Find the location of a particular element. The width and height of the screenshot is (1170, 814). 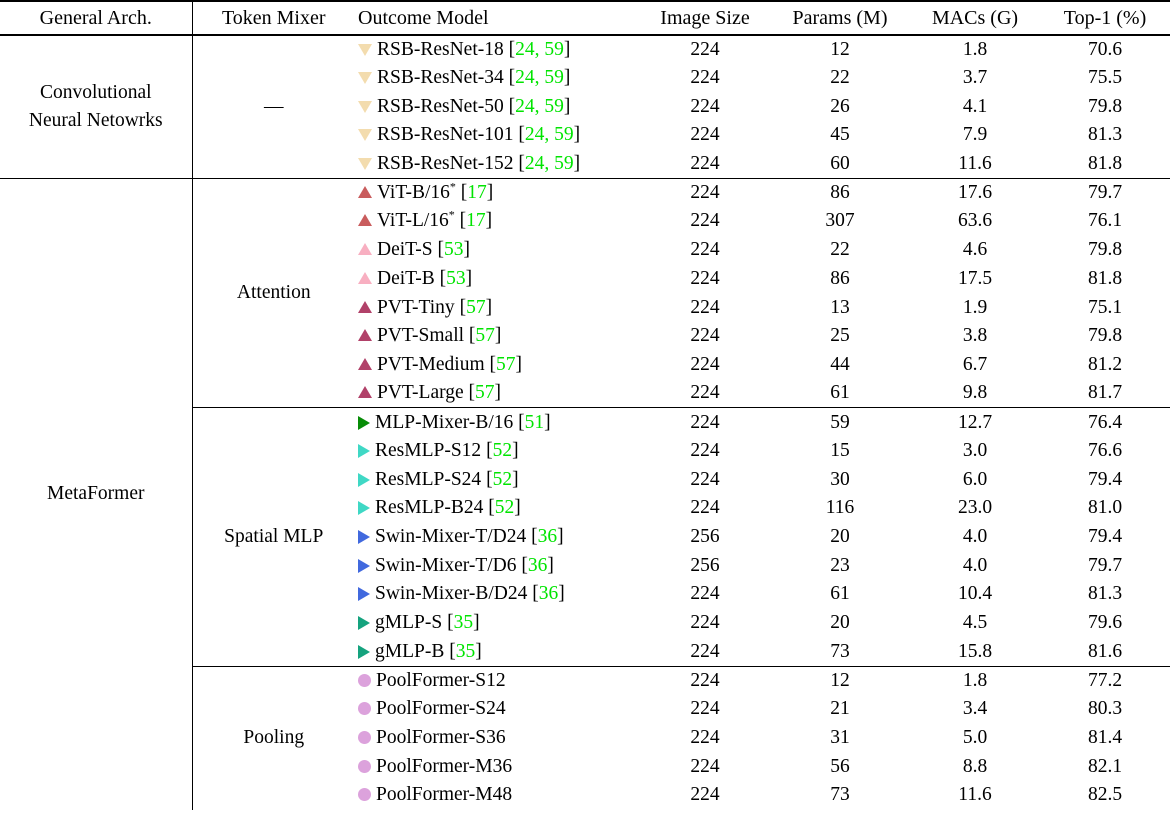

top1-value: 82.5 is located at coordinates (1105, 795).